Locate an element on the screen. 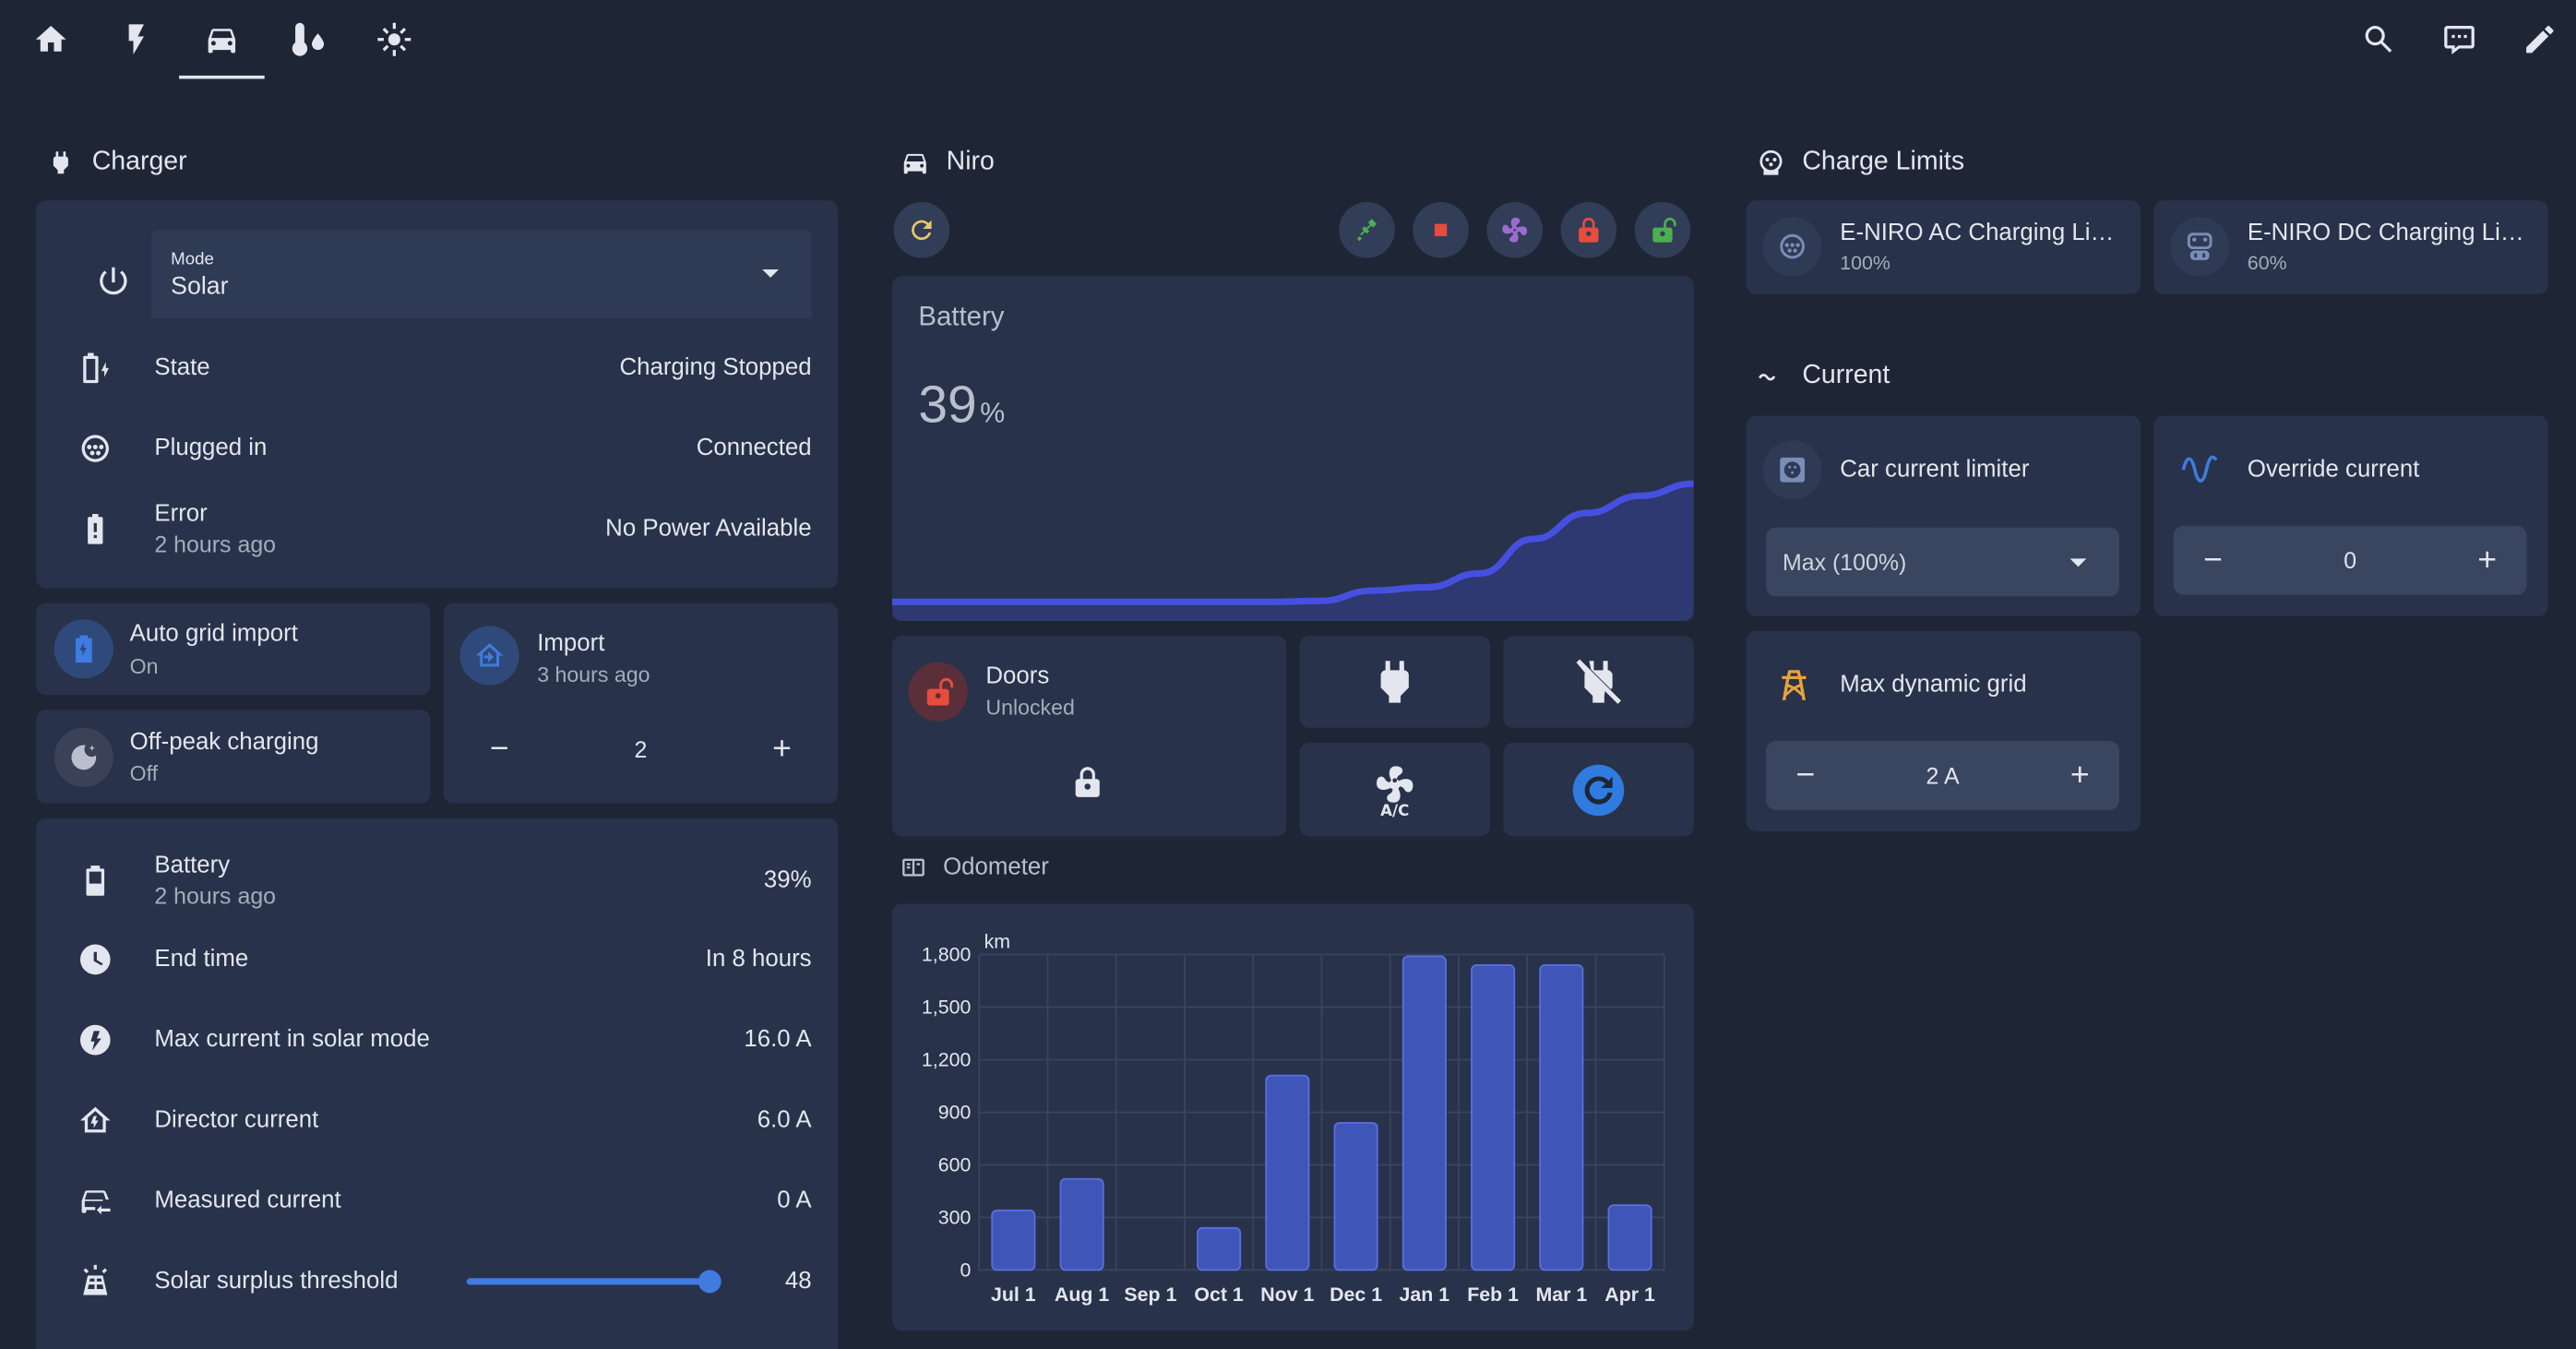 The width and height of the screenshot is (2576, 1349). import-title: Import is located at coordinates (571, 644).